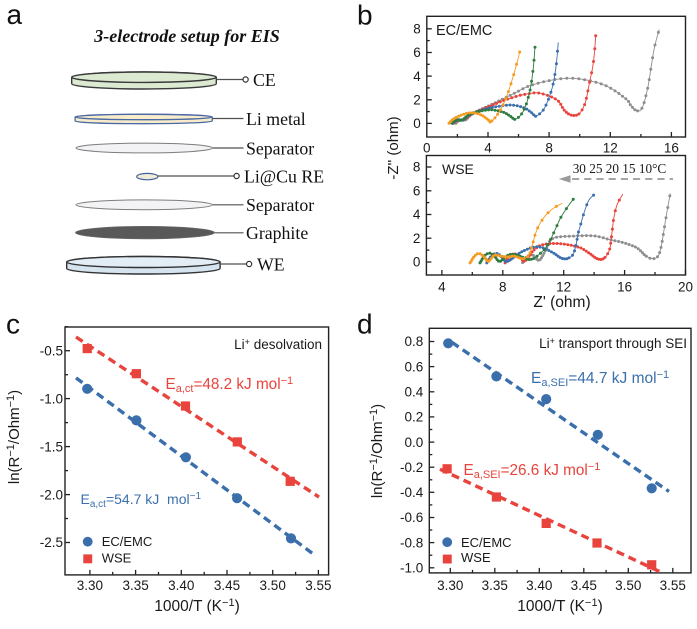 This screenshot has height=629, width=697. I want to click on svg-text: -0.4, so click(412, 492).